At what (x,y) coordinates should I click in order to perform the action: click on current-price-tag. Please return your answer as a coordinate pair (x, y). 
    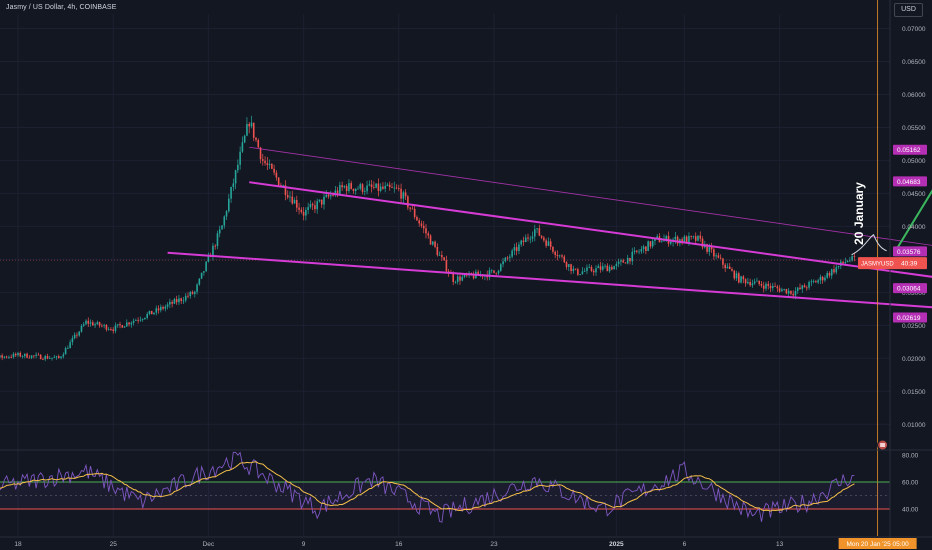
    Looking at the image, I should click on (892, 263).